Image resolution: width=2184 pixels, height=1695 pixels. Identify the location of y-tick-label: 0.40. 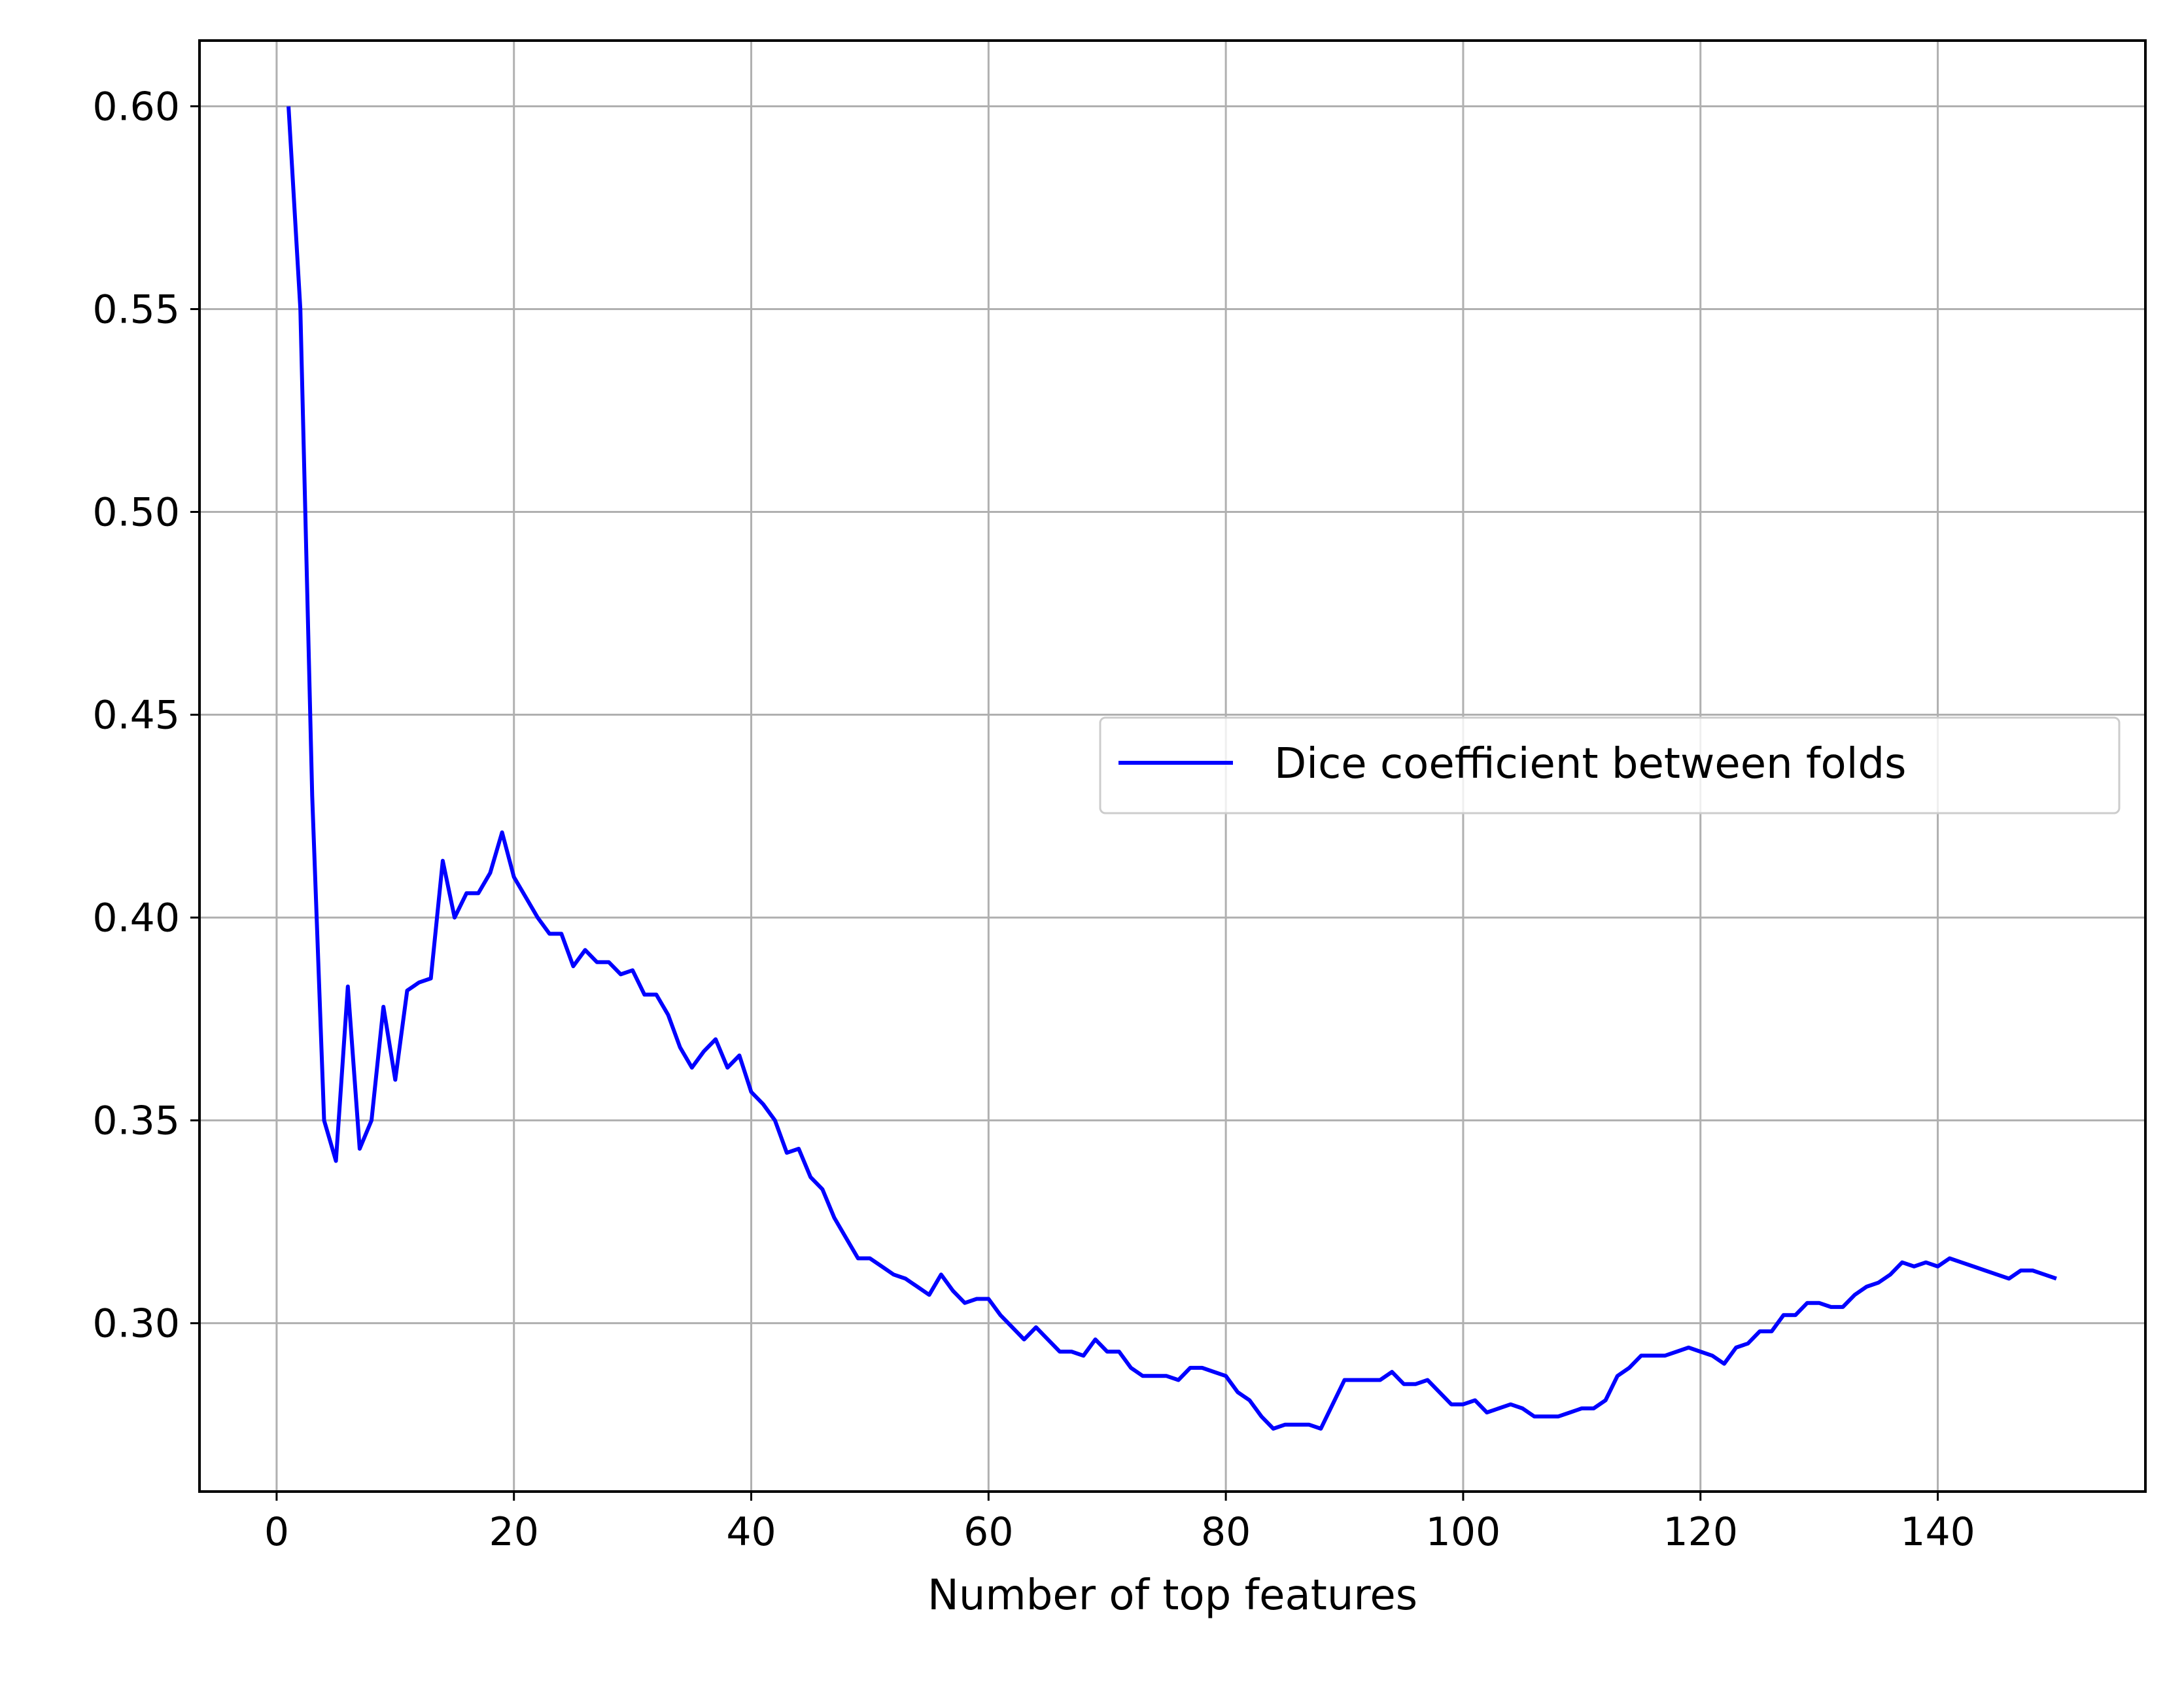
(136, 918).